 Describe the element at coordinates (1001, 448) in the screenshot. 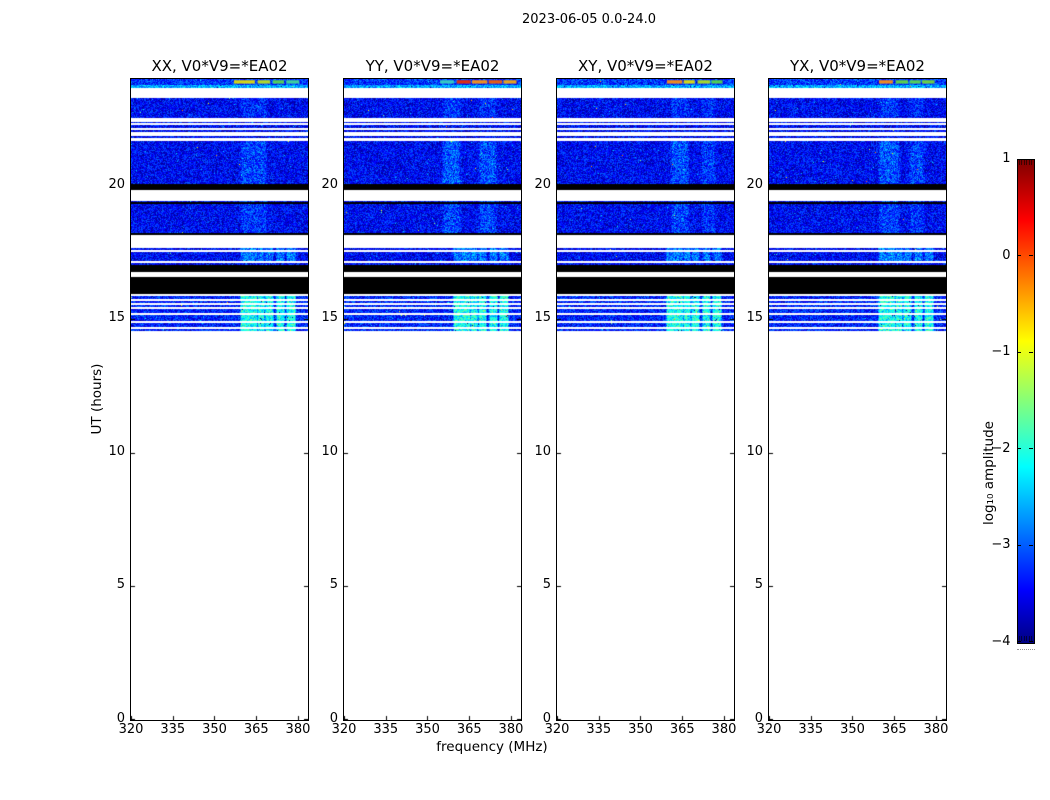

I see `colorbar-tick-label: −2` at that location.